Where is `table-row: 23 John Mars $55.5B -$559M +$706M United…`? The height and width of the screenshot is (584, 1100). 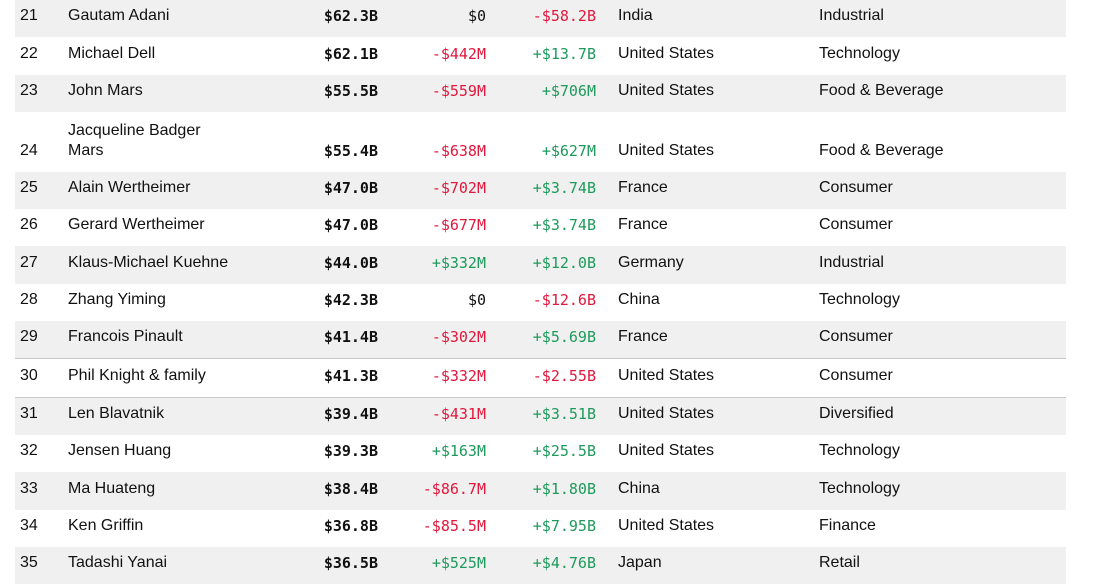
table-row: 23 John Mars $55.5B -$559M +$706M United… is located at coordinates (540, 93).